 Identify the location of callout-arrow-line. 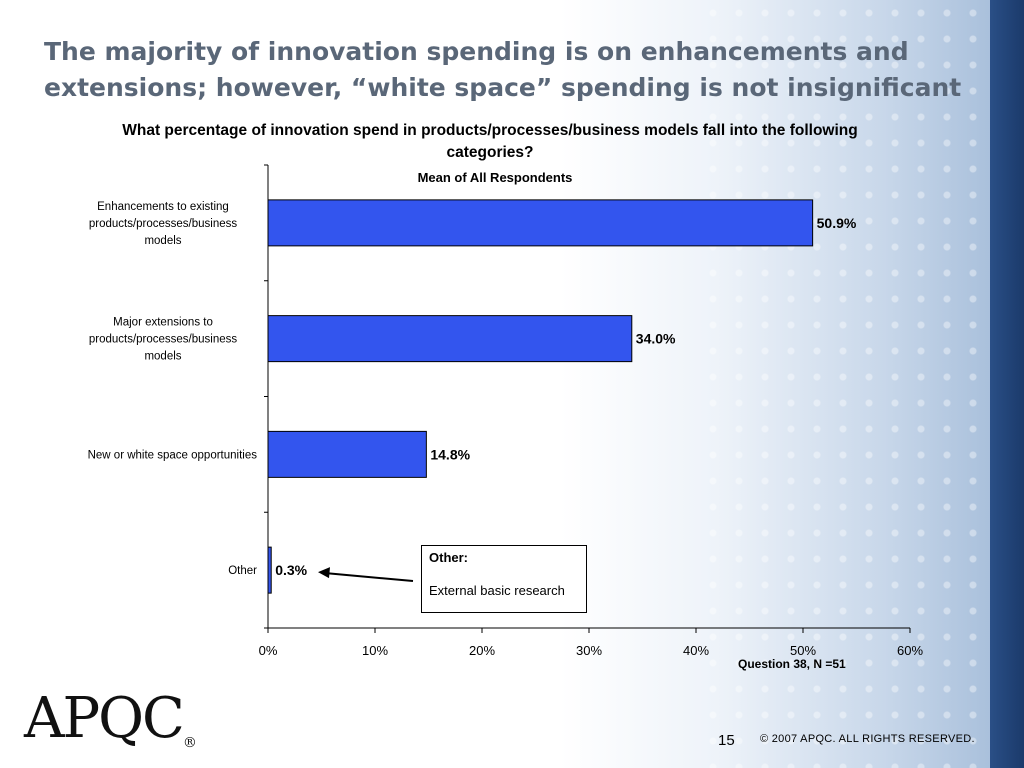
(369, 577).